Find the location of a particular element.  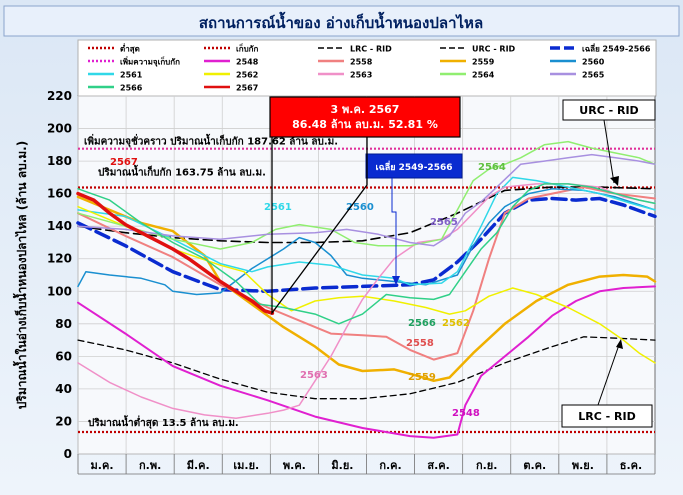

legend-label: 2561 is located at coordinates (131, 75).